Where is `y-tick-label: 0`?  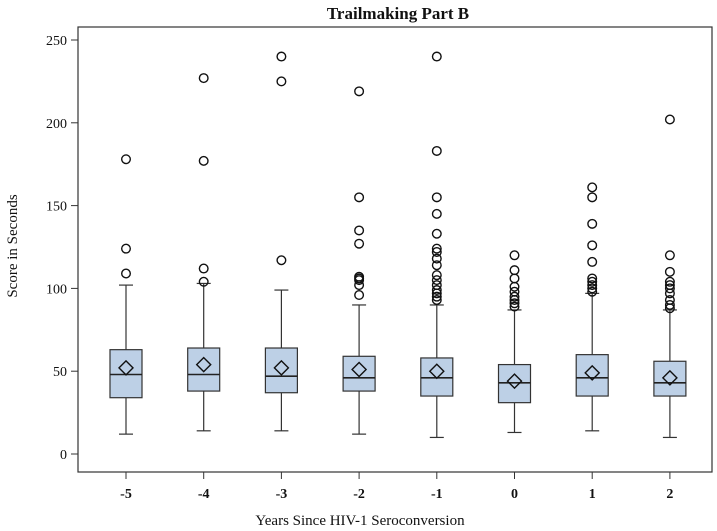
y-tick-label: 0 is located at coordinates (63, 455).